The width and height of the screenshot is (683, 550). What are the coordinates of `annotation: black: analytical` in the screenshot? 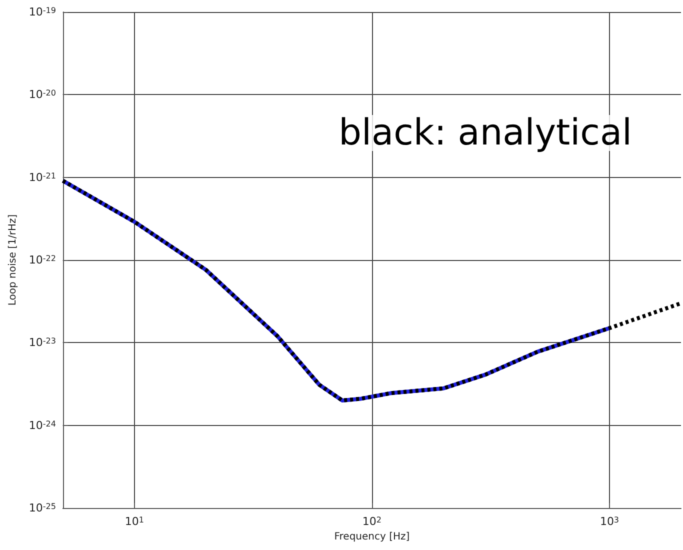 It's located at (485, 133).